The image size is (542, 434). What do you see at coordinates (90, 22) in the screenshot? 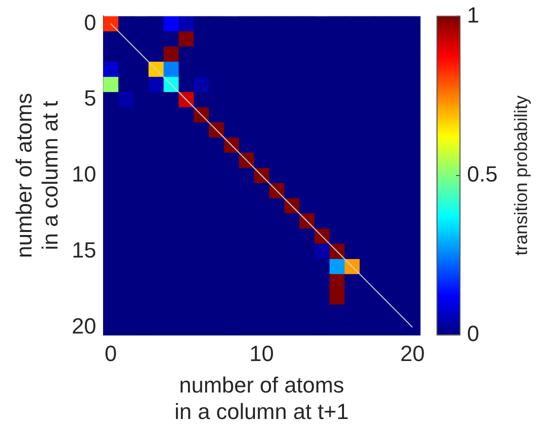
I see `y-tick-label: 0` at bounding box center [90, 22].